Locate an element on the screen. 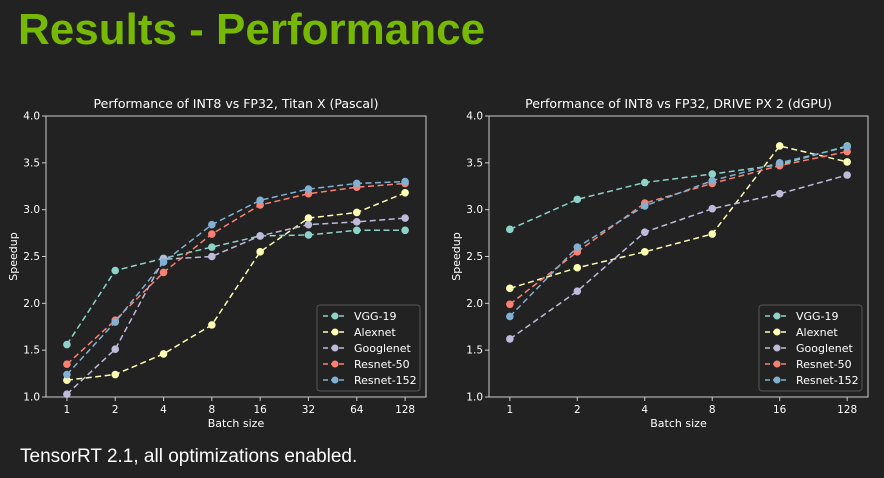 Image resolution: width=884 pixels, height=478 pixels. y-tick-label: 1.0 is located at coordinates (474, 398).